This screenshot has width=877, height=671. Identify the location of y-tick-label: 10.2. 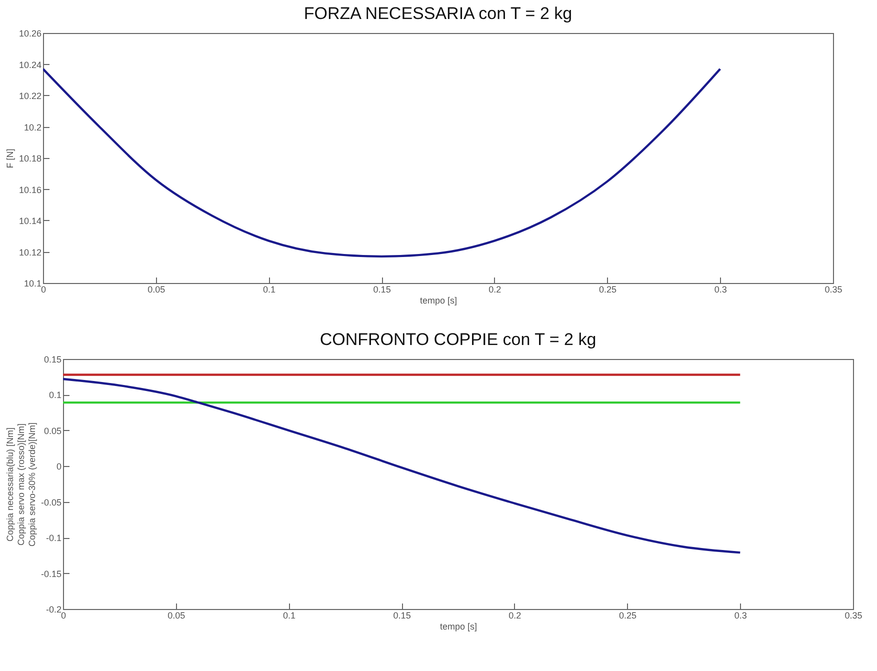
(33, 127).